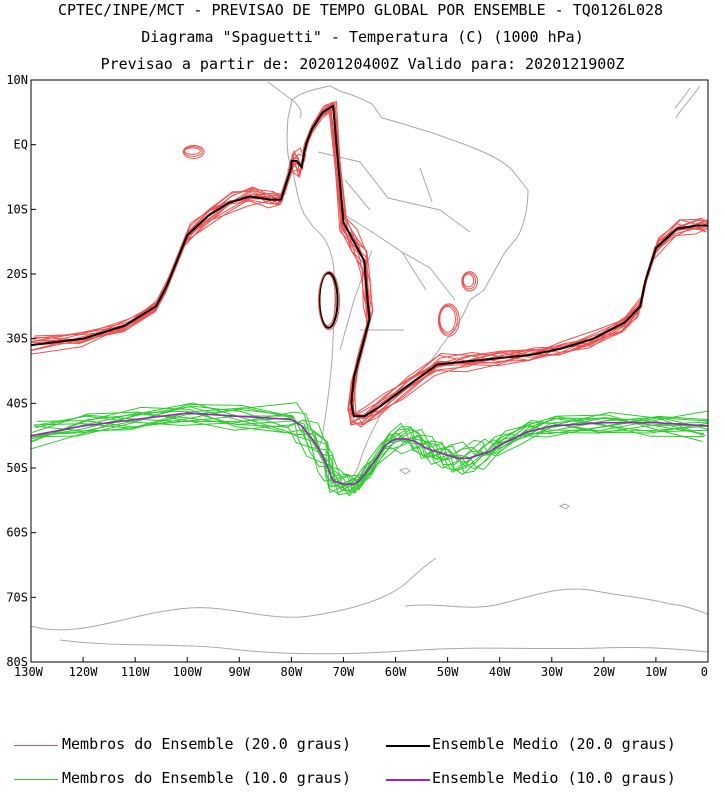 The height and width of the screenshot is (792, 725). What do you see at coordinates (656, 672) in the screenshot?
I see `x-tick-label: 10W` at bounding box center [656, 672].